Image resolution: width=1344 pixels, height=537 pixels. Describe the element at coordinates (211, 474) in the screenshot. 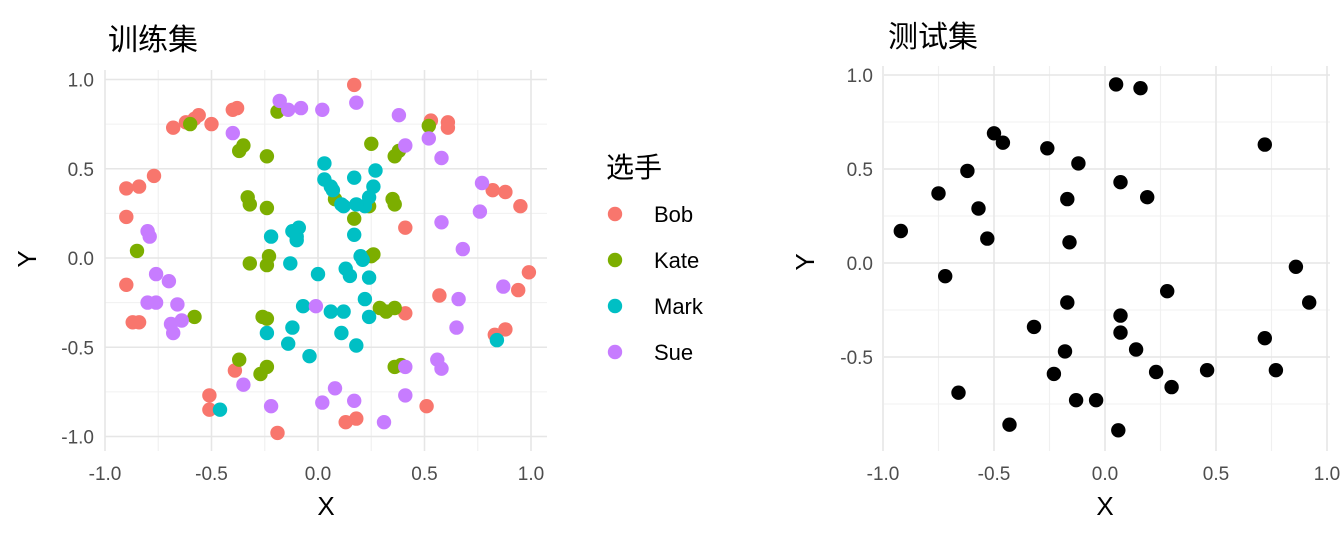

I see `training-x-tick-label: -0.5` at that location.